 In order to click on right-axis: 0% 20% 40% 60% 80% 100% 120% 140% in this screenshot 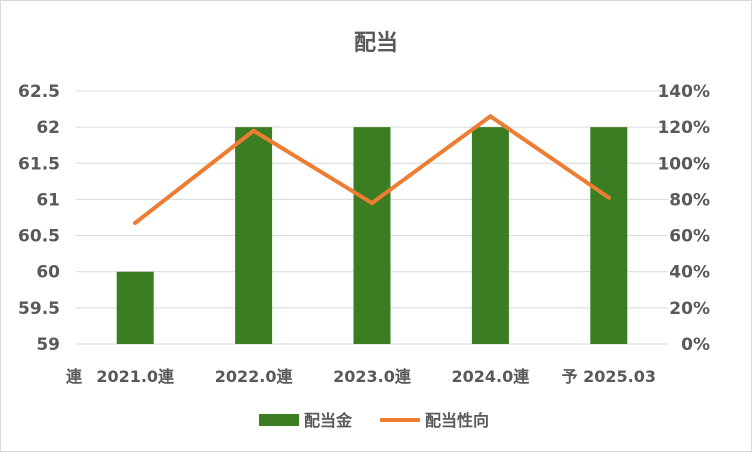, I will do `click(683, 218)`.